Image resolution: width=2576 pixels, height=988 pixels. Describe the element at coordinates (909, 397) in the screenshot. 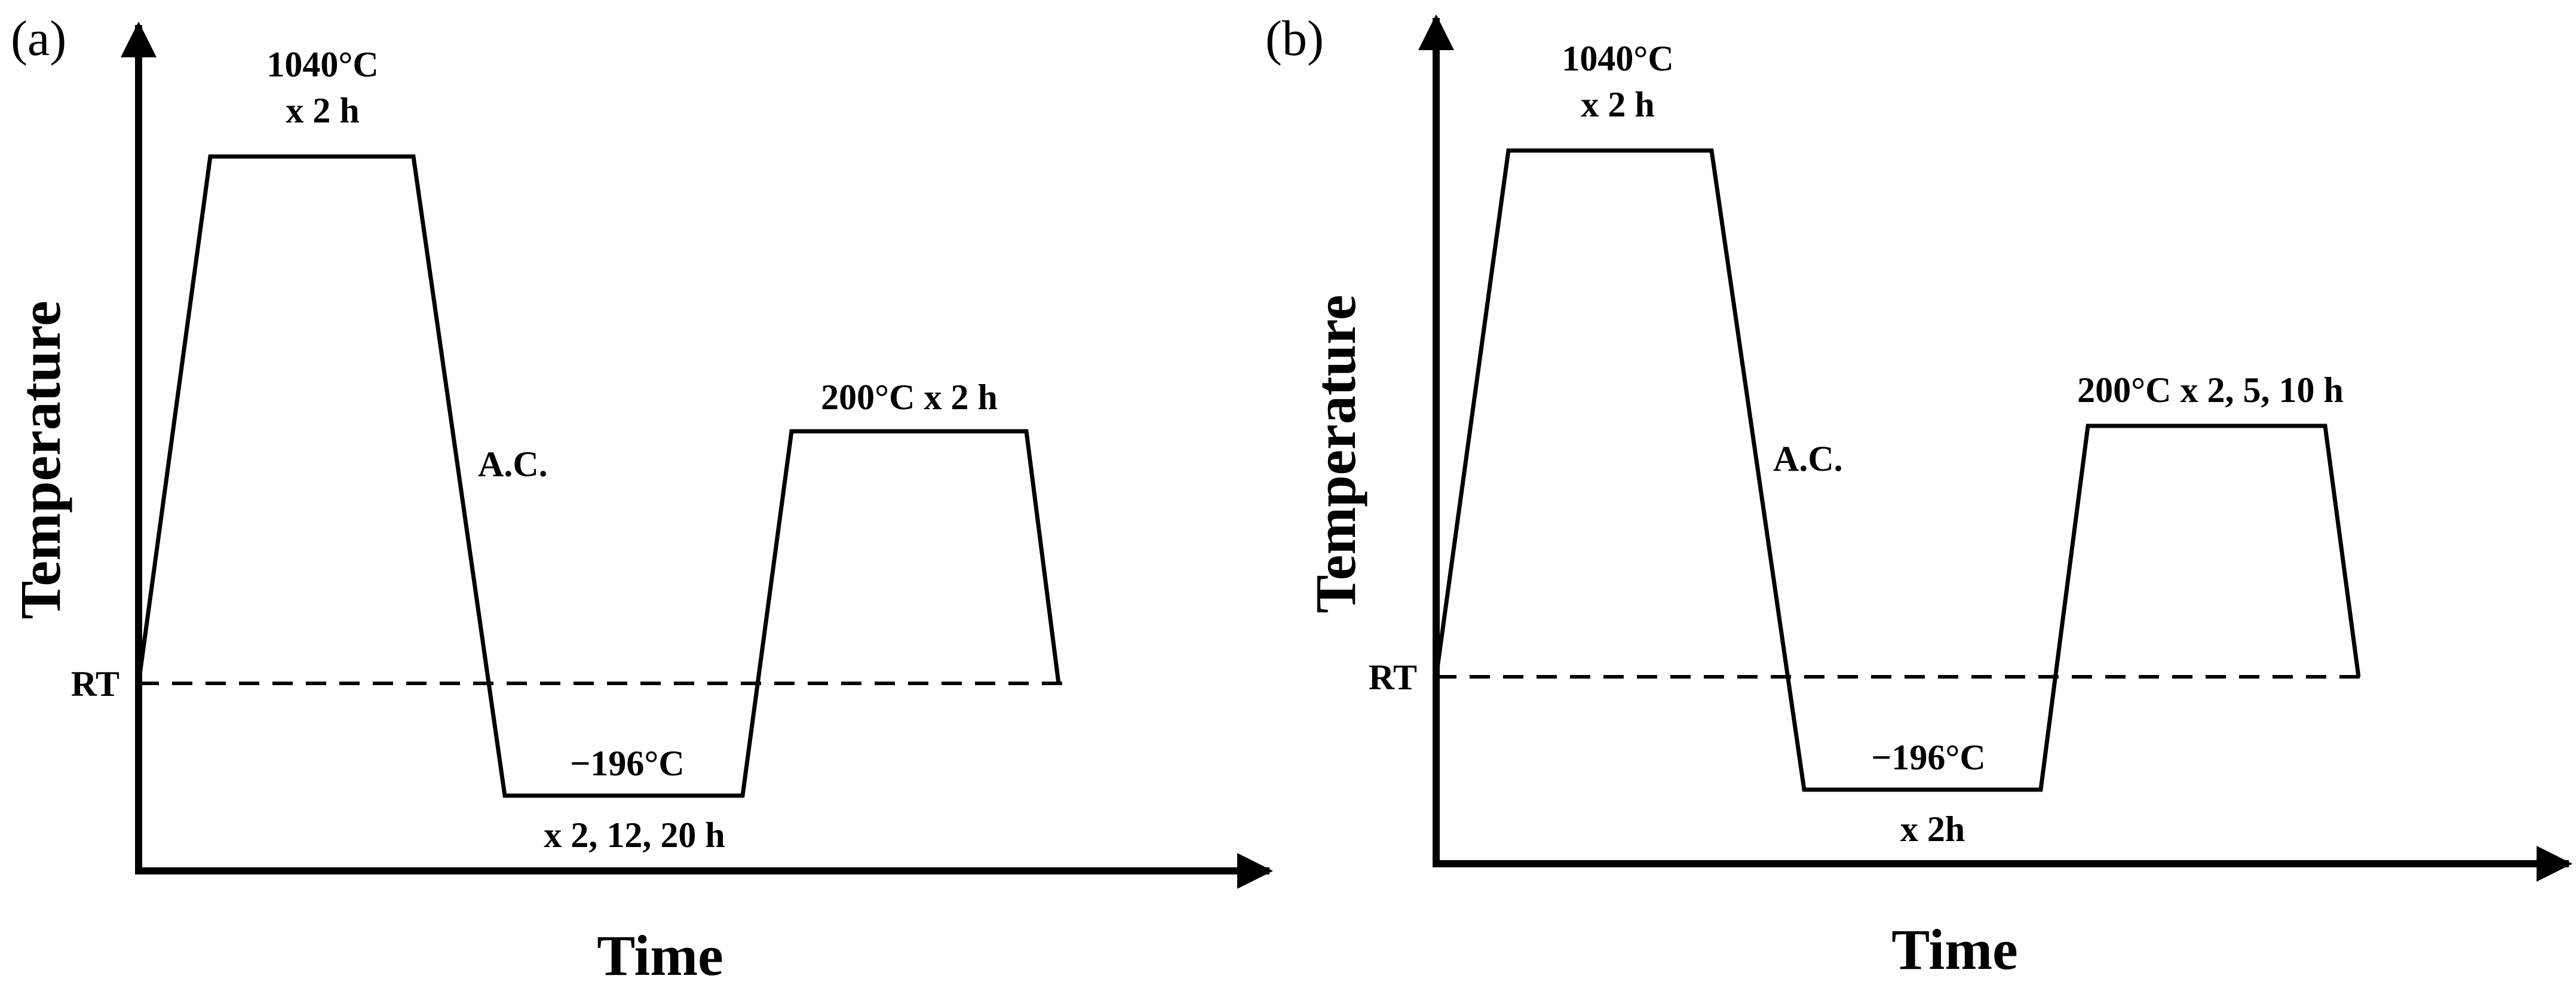

I see `tempering-label: 200°C x 2 h` at that location.